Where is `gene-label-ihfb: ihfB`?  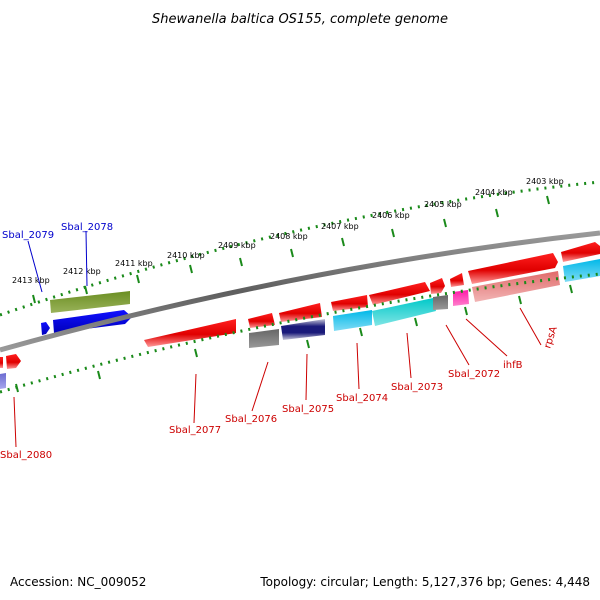 gene-label-ihfb: ihfB is located at coordinates (513, 365).